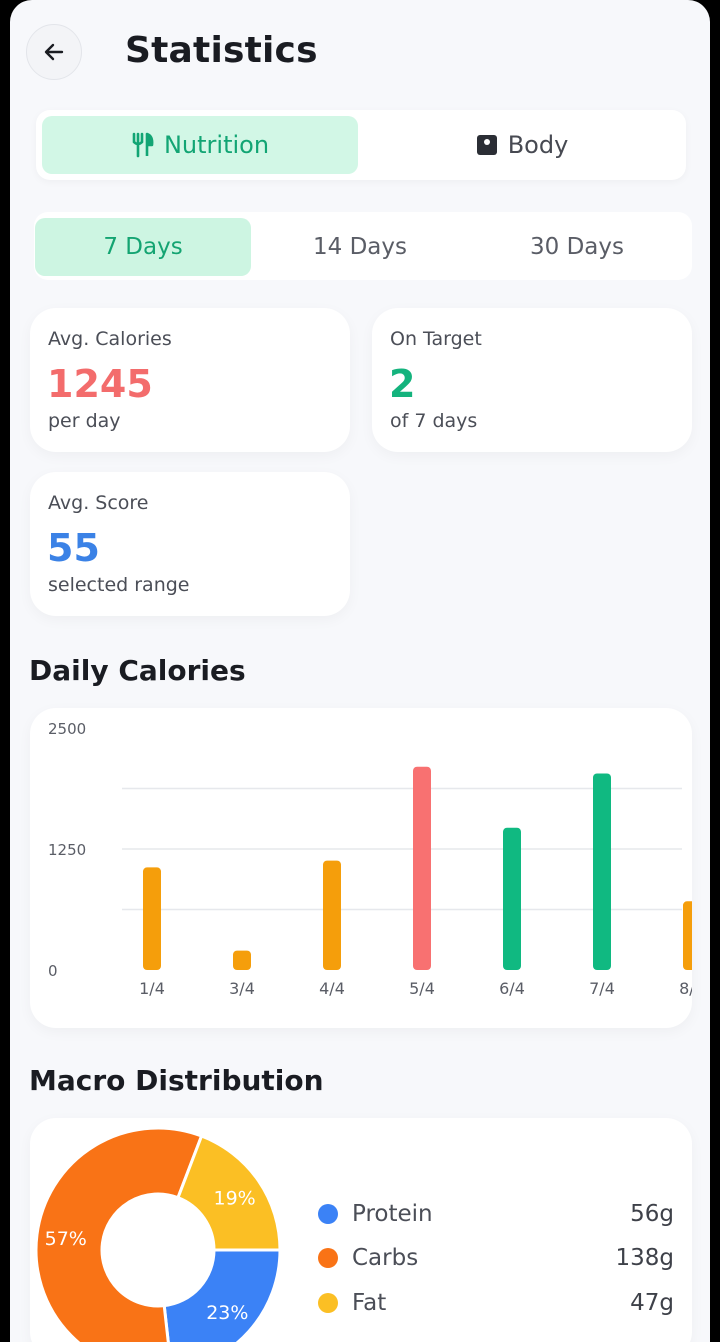 The height and width of the screenshot is (1342, 720). What do you see at coordinates (67, 729) in the screenshot?
I see `y-tick-label: 2500` at bounding box center [67, 729].